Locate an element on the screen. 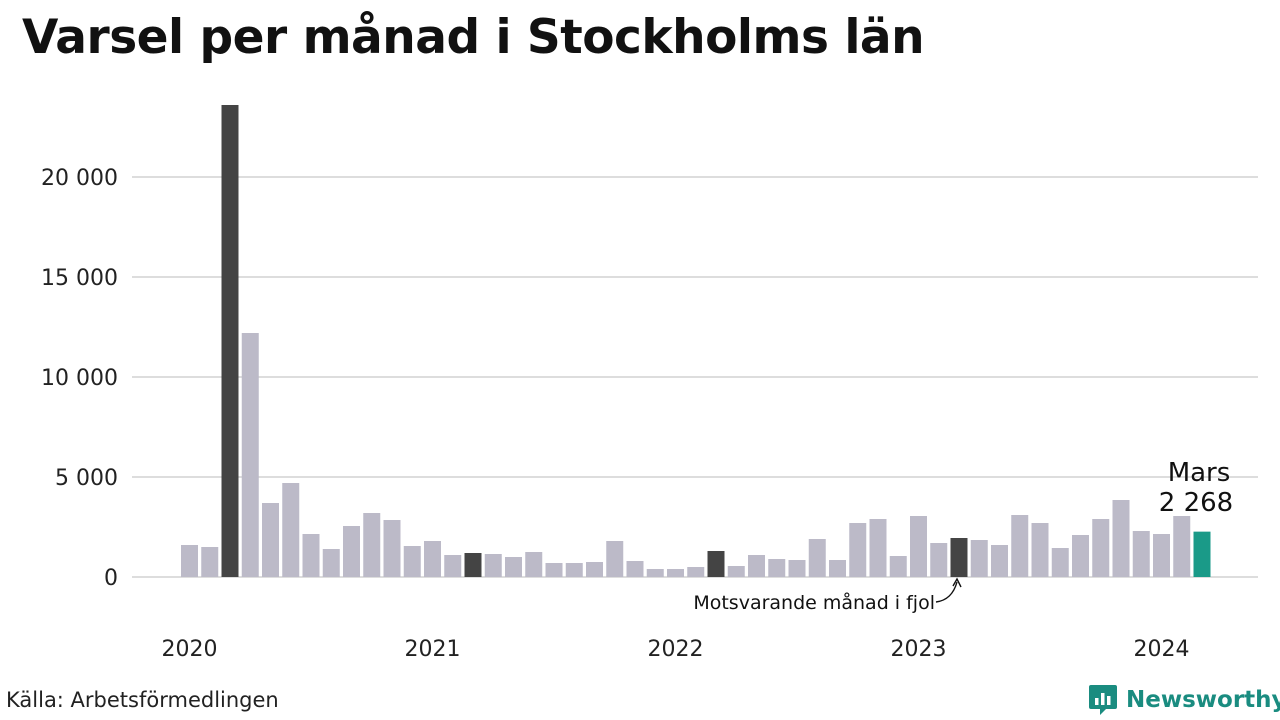  x-tick-label: 2022 is located at coordinates (676, 649).